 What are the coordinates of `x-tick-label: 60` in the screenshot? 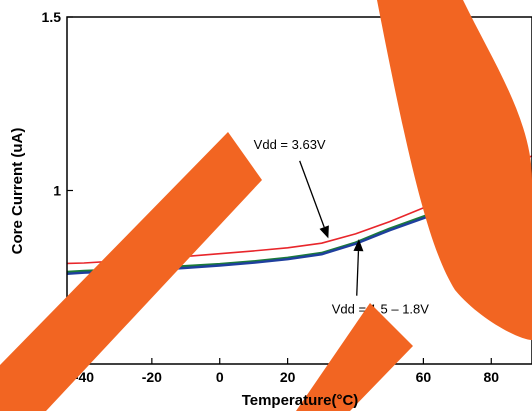 It's located at (424, 377).